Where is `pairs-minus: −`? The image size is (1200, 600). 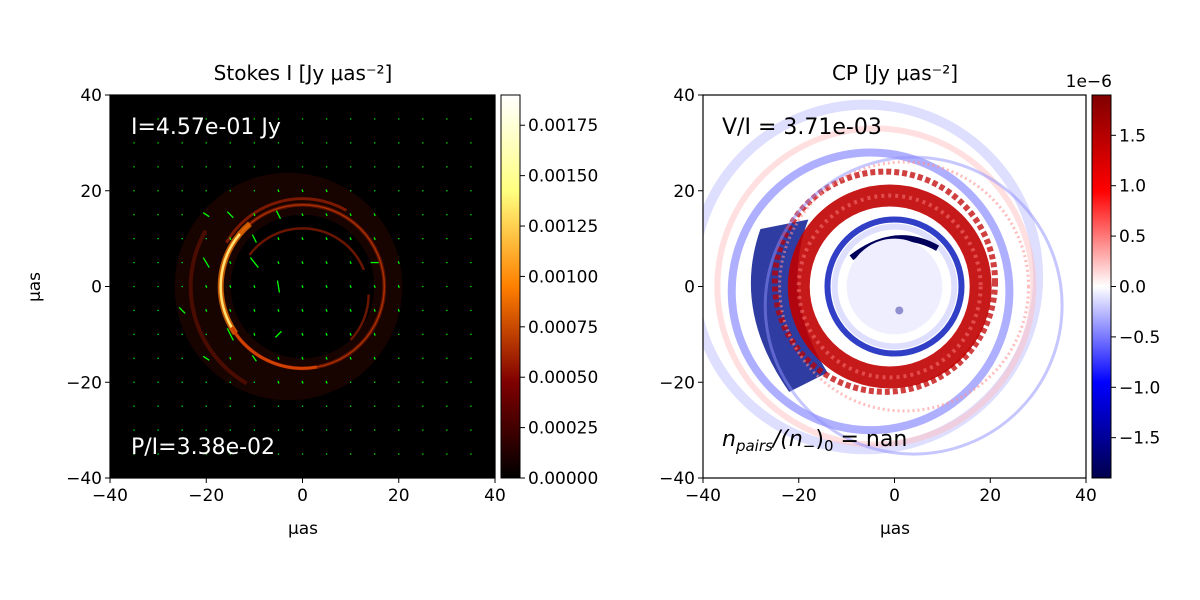 pairs-minus: − is located at coordinates (809, 446).